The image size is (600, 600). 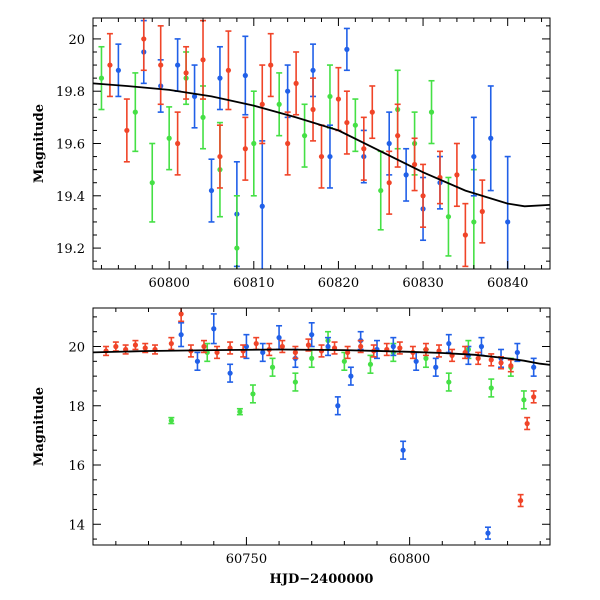 What do you see at coordinates (422, 283) in the screenshot?
I see `x-tick-label: 60830` at bounding box center [422, 283].